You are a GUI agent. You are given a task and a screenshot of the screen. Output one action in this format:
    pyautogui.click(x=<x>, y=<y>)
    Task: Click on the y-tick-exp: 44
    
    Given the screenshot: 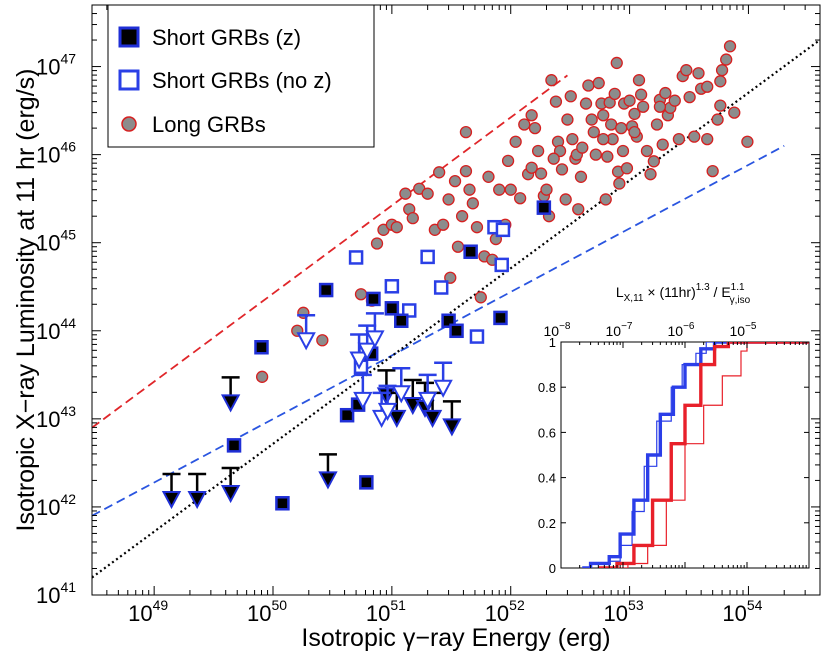 What is the action you would take?
    pyautogui.click(x=68, y=323)
    